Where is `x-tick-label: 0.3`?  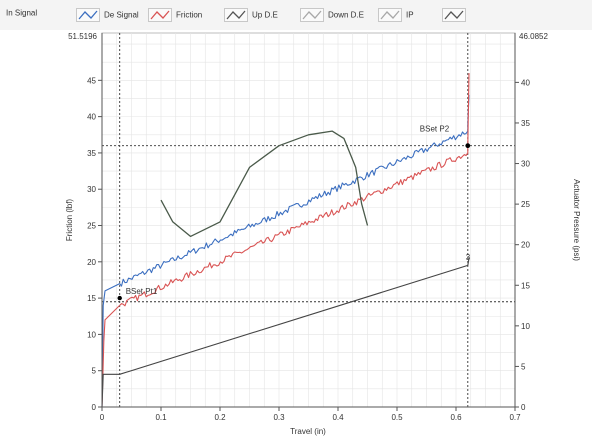
x-tick-label: 0.3 is located at coordinates (279, 417).